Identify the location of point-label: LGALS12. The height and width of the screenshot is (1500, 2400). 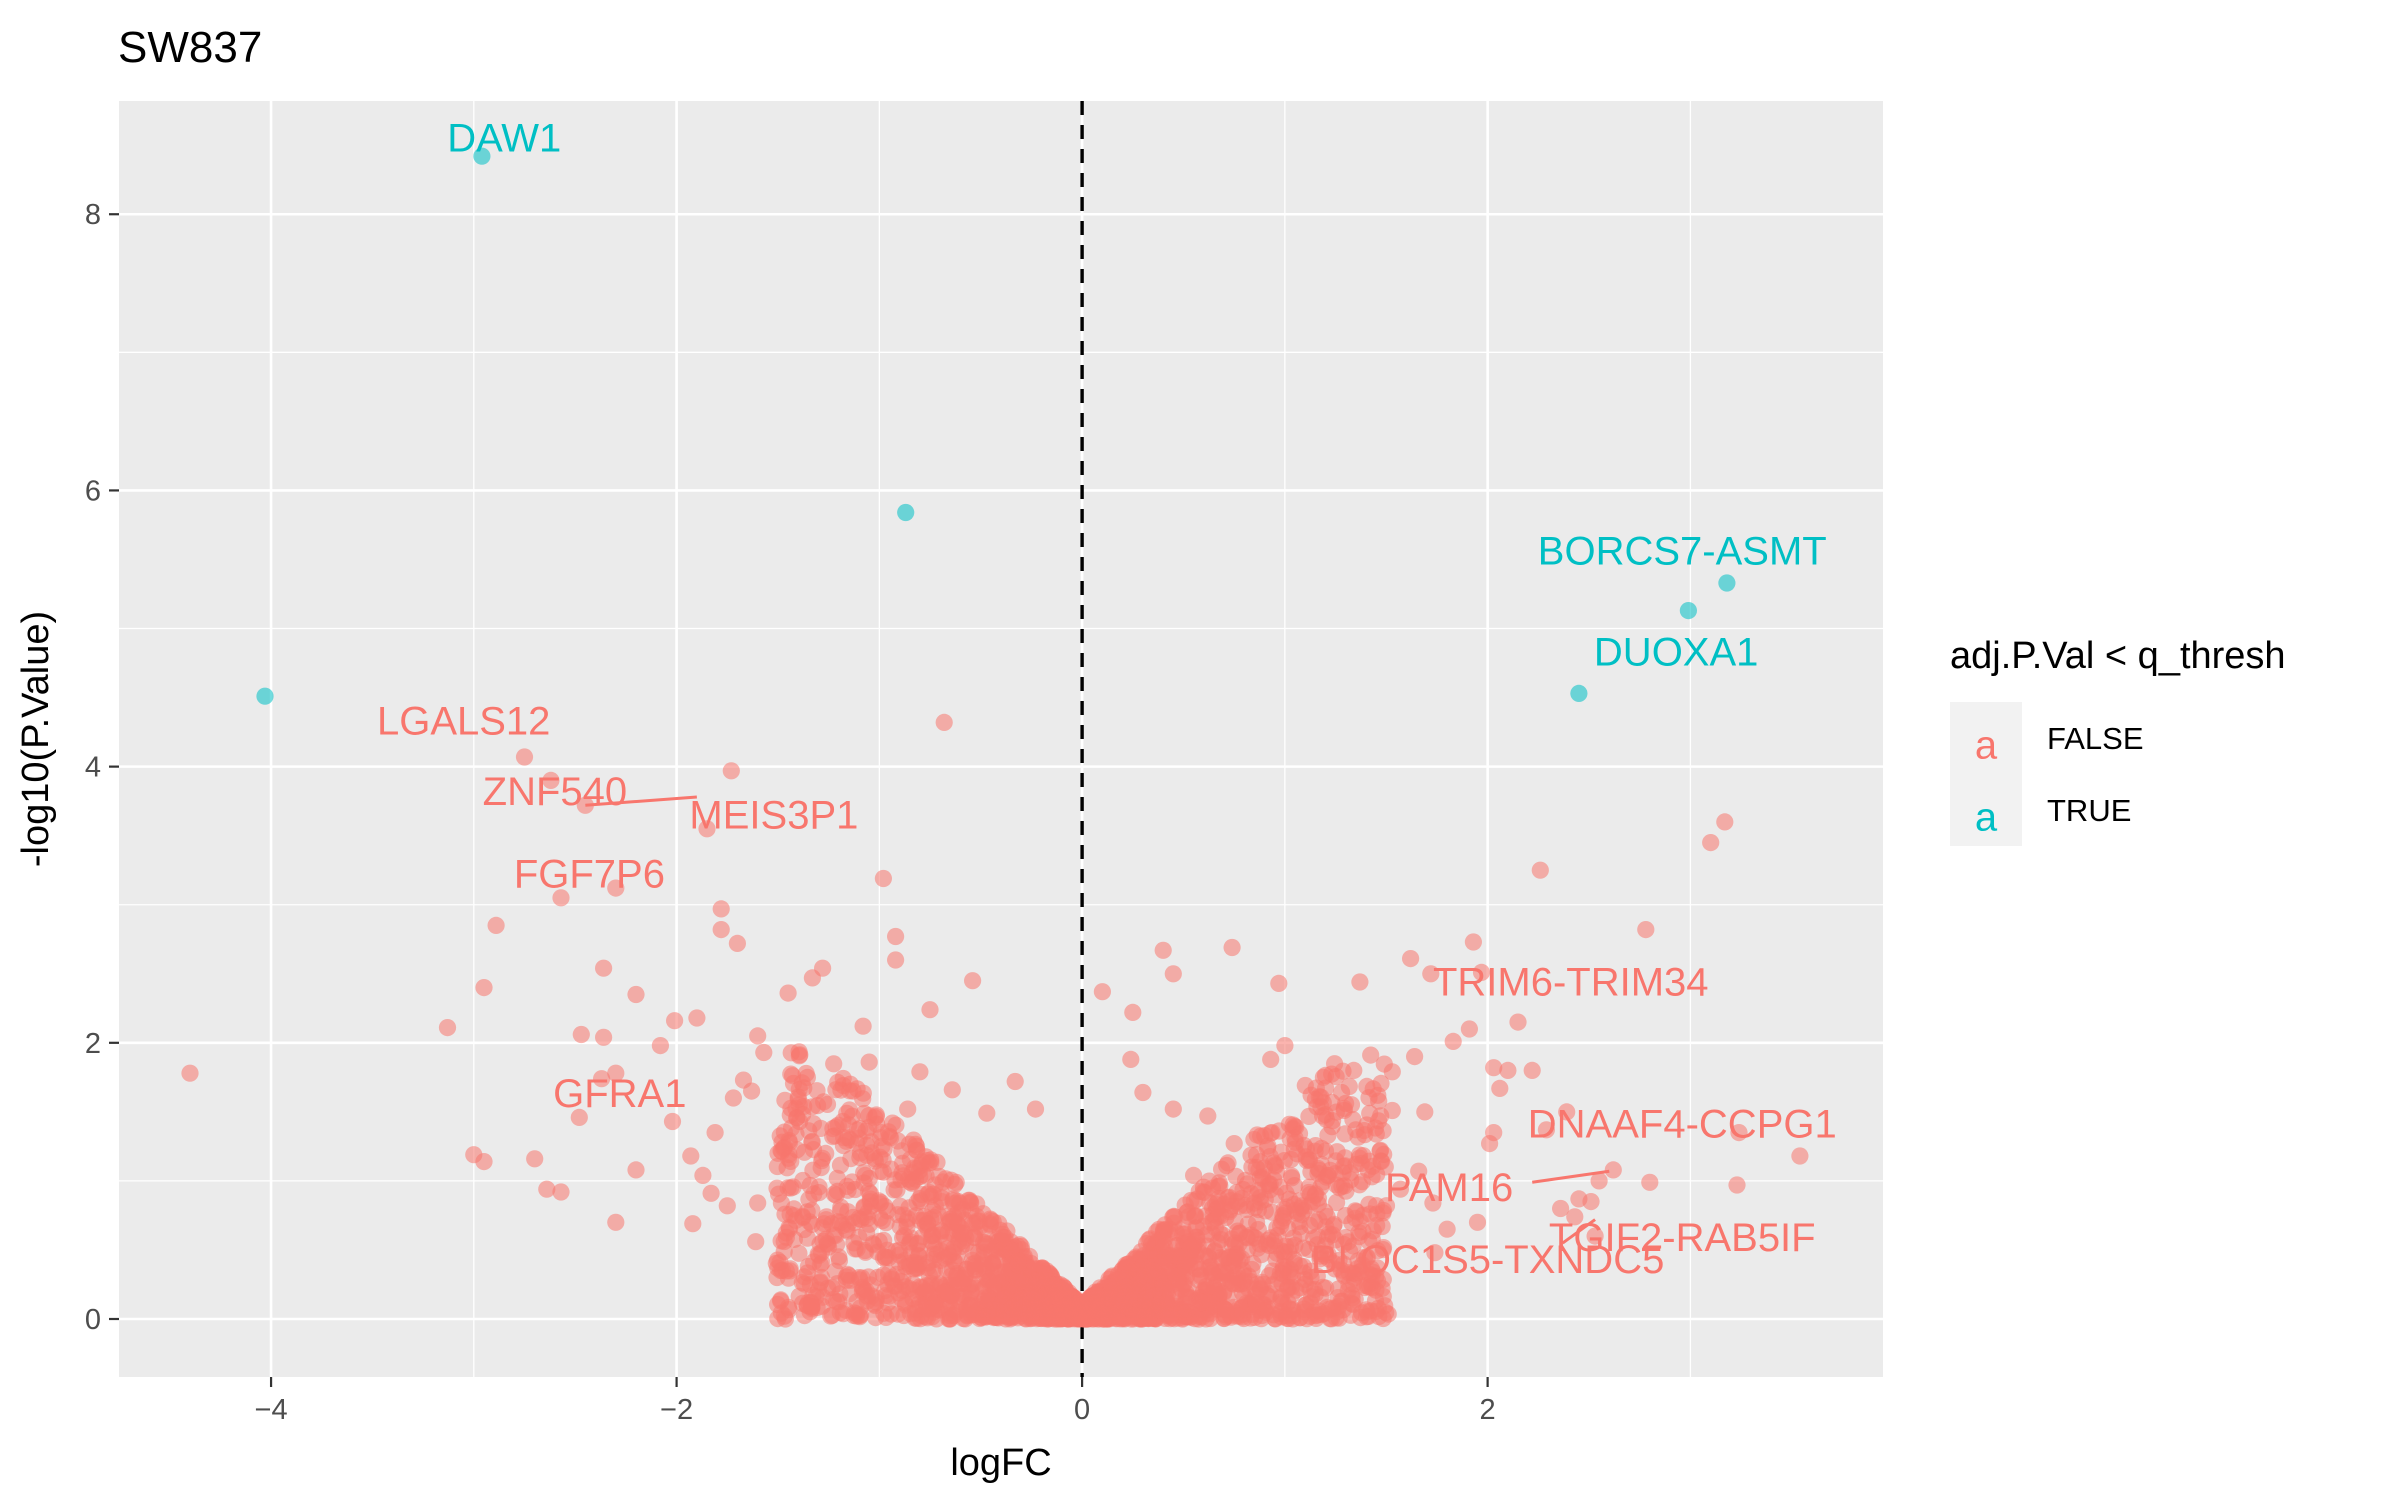
(463, 721).